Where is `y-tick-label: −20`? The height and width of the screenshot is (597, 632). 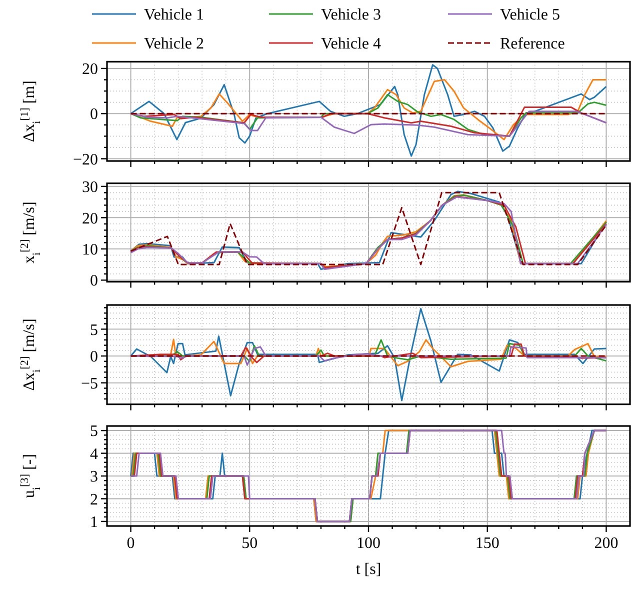
y-tick-label: −20 is located at coordinates (85, 159).